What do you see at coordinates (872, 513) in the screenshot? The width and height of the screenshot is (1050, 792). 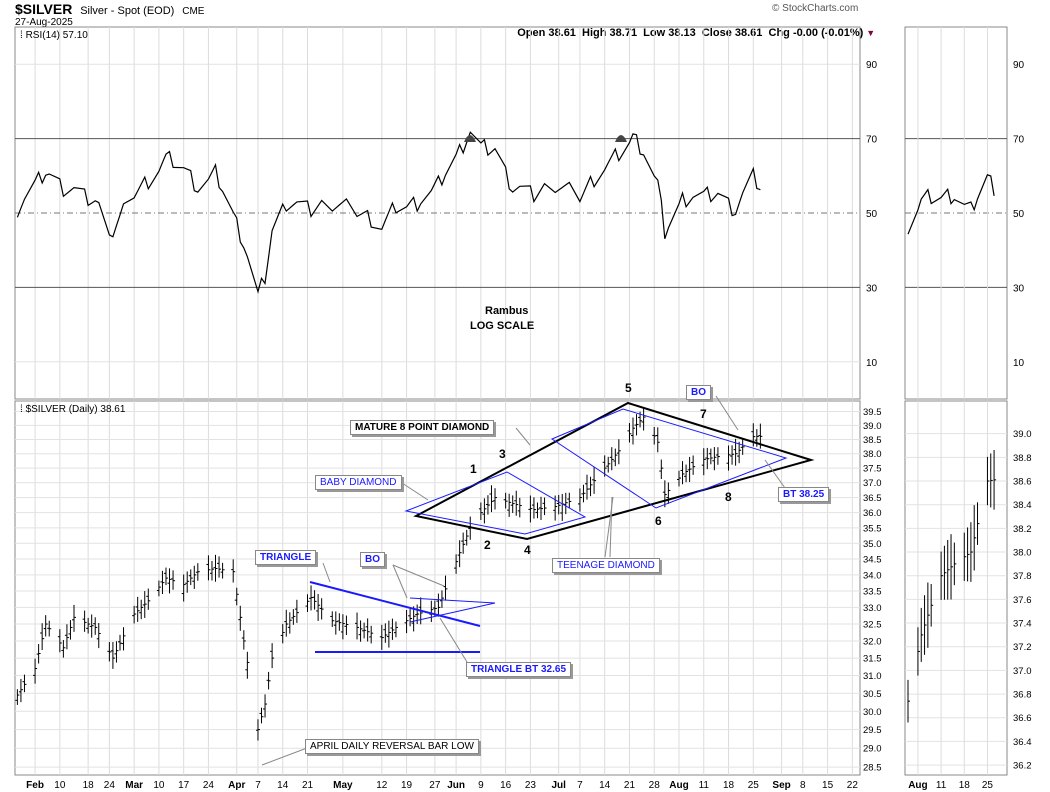 I see `price-axis-label: 36.0` at bounding box center [872, 513].